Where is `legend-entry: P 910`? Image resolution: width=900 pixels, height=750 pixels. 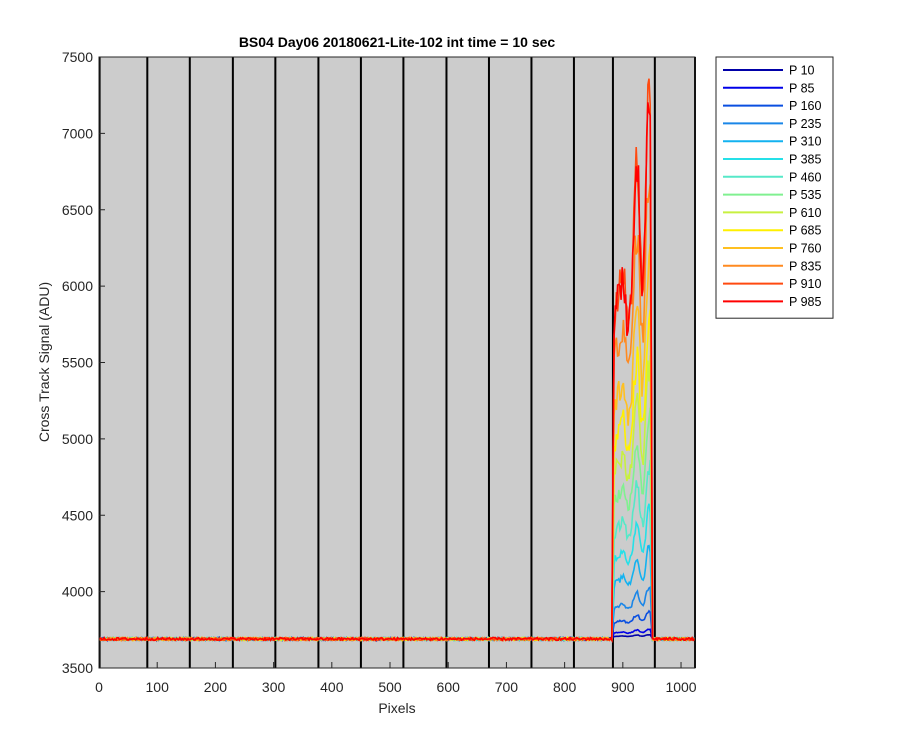 legend-entry: P 910 is located at coordinates (805, 284).